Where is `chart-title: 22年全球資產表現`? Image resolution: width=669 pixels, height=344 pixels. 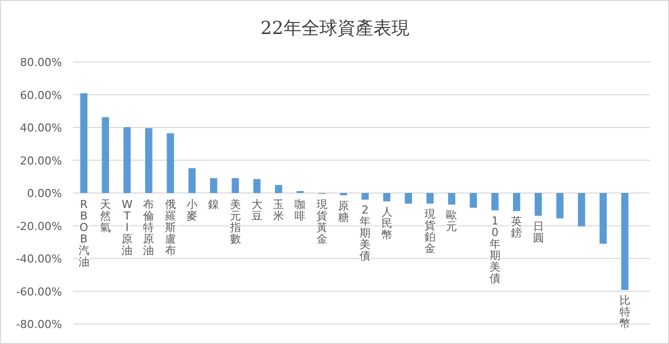
chart-title: 22年全球資產表現 is located at coordinates (335, 28).